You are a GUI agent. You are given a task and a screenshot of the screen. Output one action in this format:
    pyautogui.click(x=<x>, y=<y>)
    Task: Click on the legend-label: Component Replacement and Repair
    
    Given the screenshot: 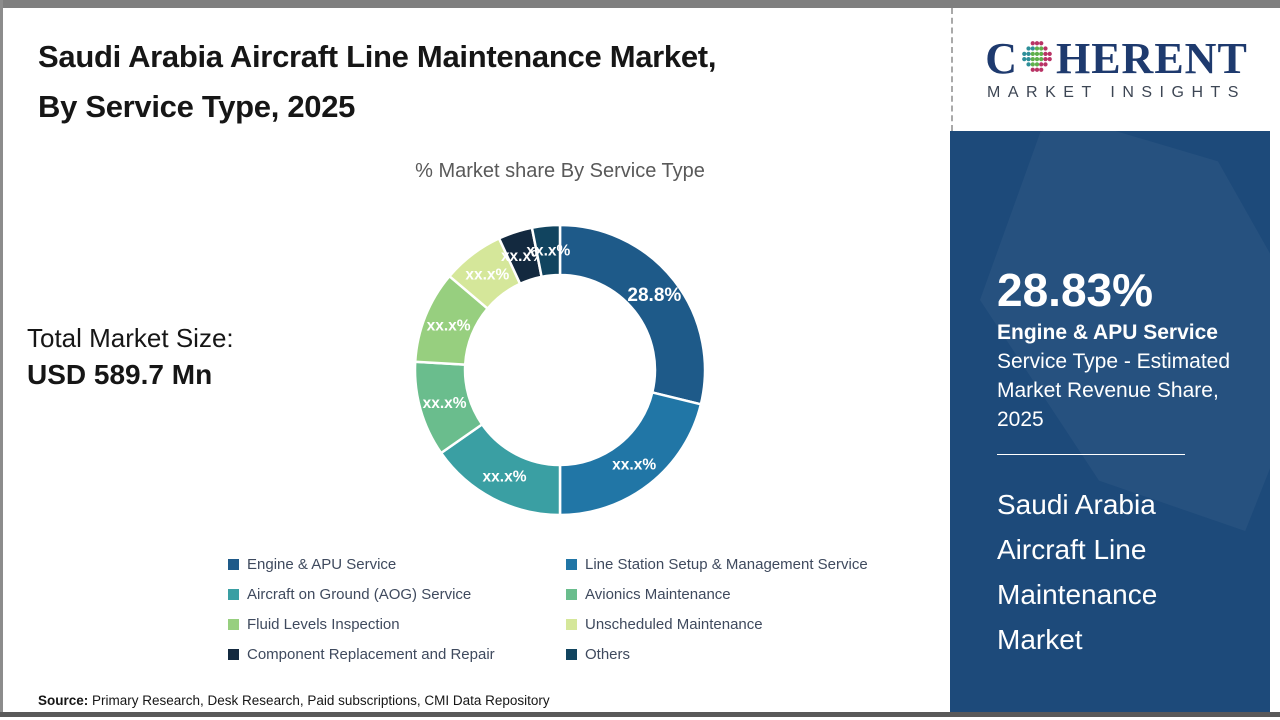 What is the action you would take?
    pyautogui.click(x=371, y=654)
    